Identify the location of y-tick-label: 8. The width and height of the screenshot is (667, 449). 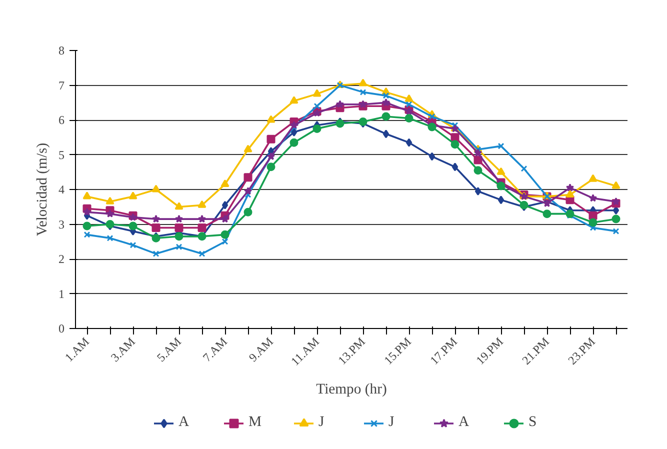
(61, 51).